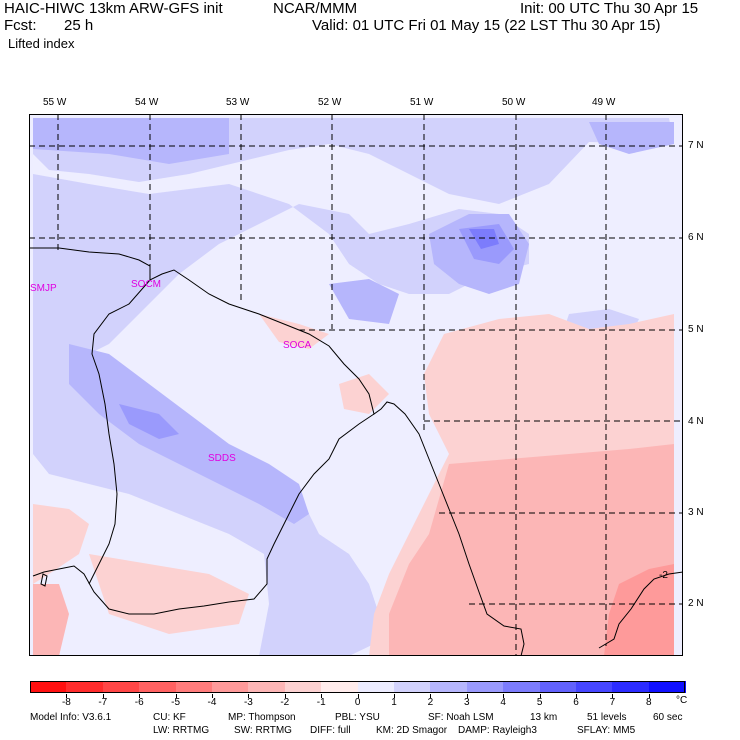 This screenshot has height=740, width=740. I want to click on init-time: Init: 00 UTC Thu 30 Apr 15, so click(609, 8).